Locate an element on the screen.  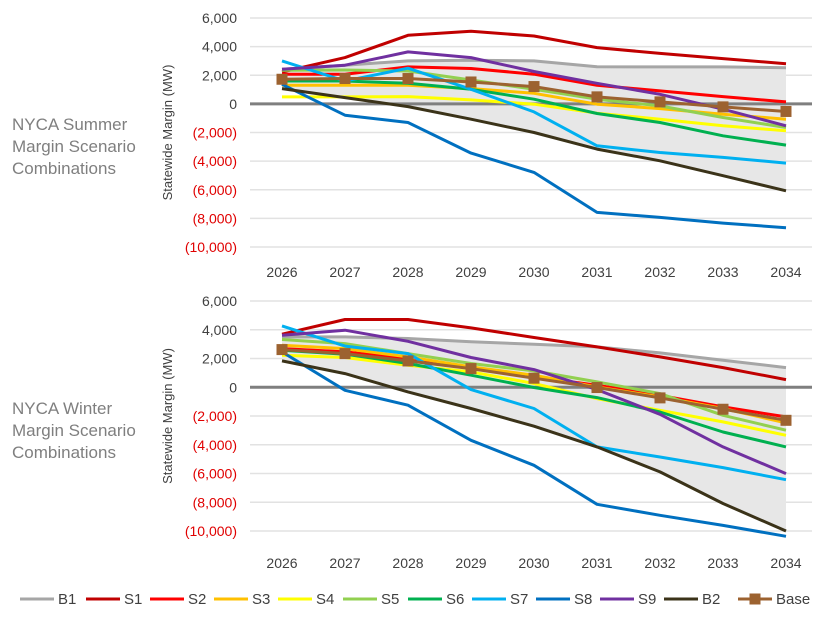
legend-label: Base is located at coordinates (793, 599).